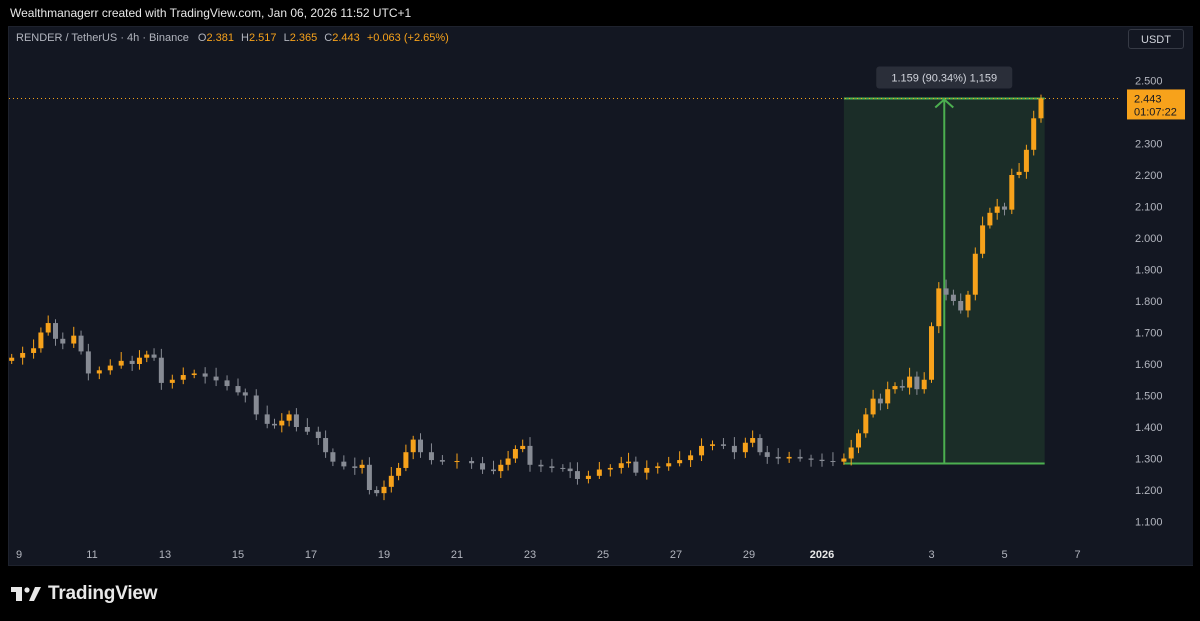 This screenshot has height=621, width=1200. What do you see at coordinates (238, 555) in the screenshot?
I see `time-tick-label: 15` at bounding box center [238, 555].